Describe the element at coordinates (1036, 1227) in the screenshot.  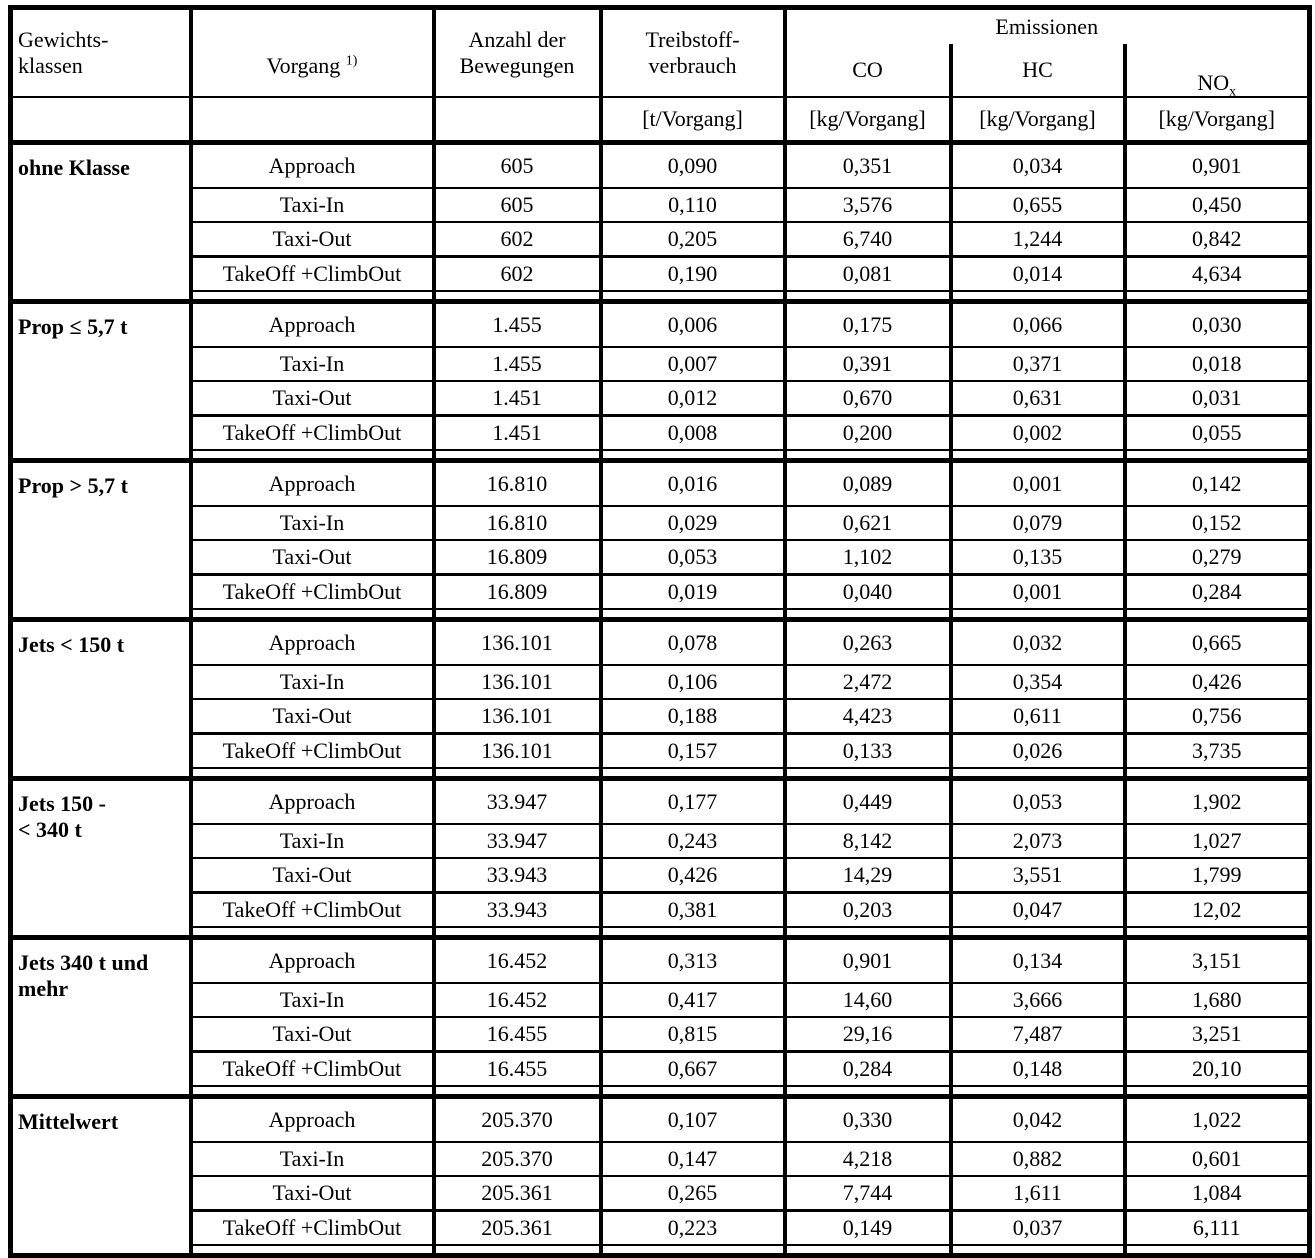
I see `hc-cell: 0,037` at that location.